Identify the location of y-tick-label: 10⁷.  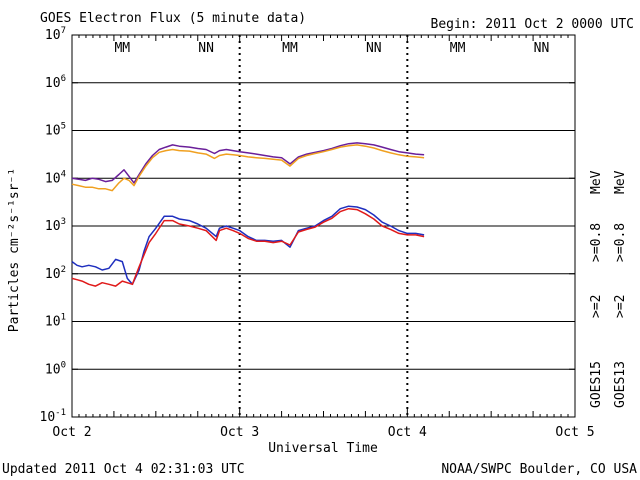
(55, 34).